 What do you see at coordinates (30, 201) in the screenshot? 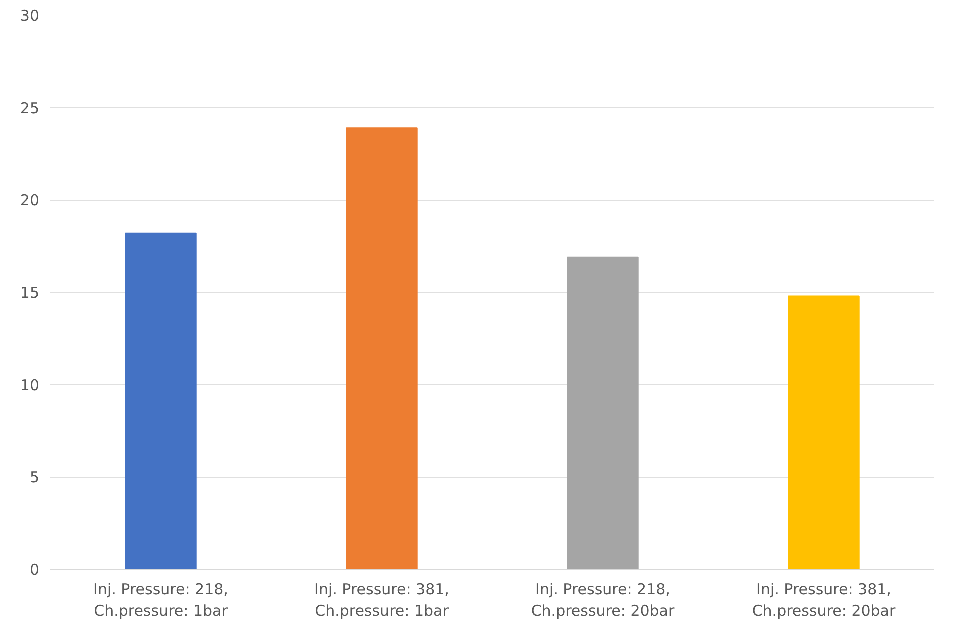
I see `y-tick-label: 20` at bounding box center [30, 201].